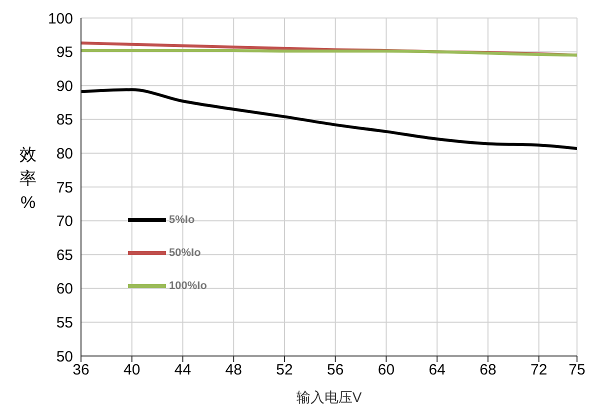 This screenshot has width=595, height=414. What do you see at coordinates (182, 220) in the screenshot?
I see `legend-label: 5%Io` at bounding box center [182, 220].